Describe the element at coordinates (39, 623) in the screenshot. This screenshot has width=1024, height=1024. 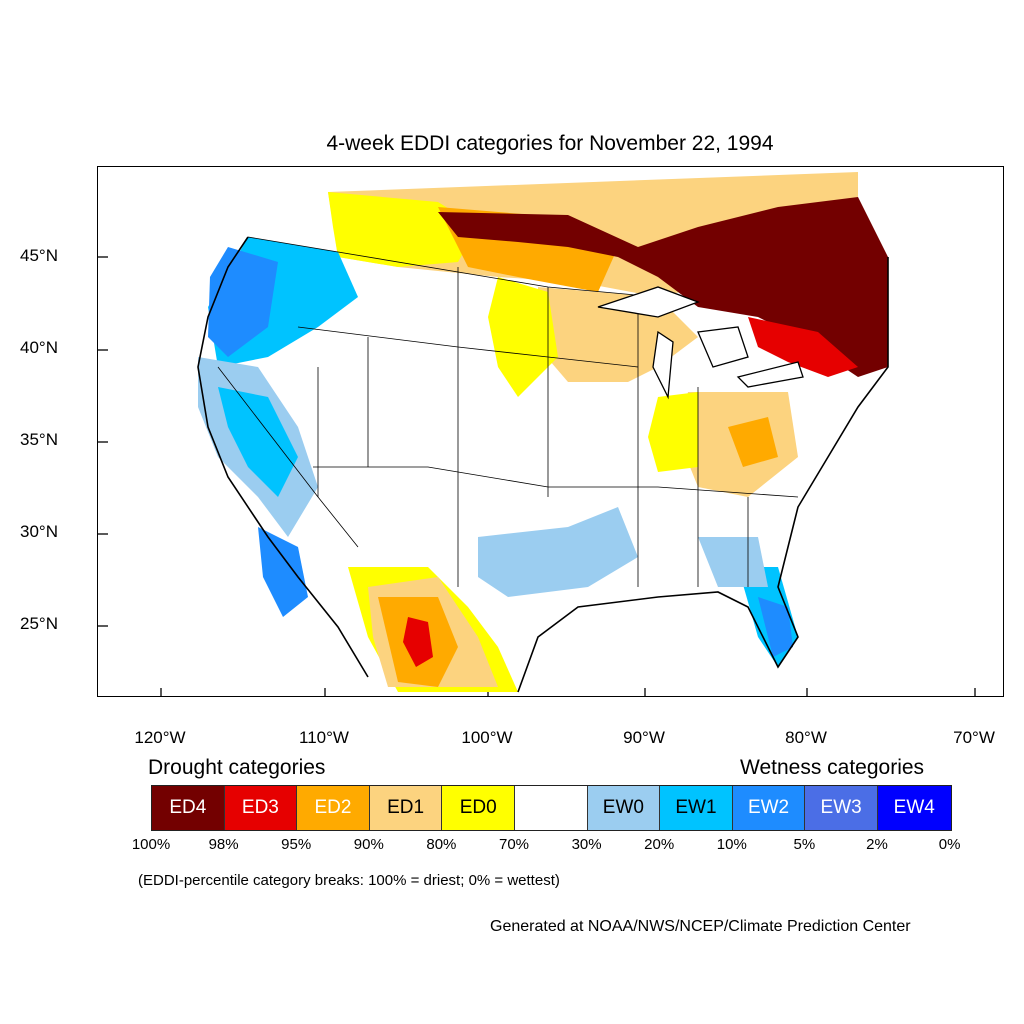
I see `lat-label-25: 25°N` at that location.